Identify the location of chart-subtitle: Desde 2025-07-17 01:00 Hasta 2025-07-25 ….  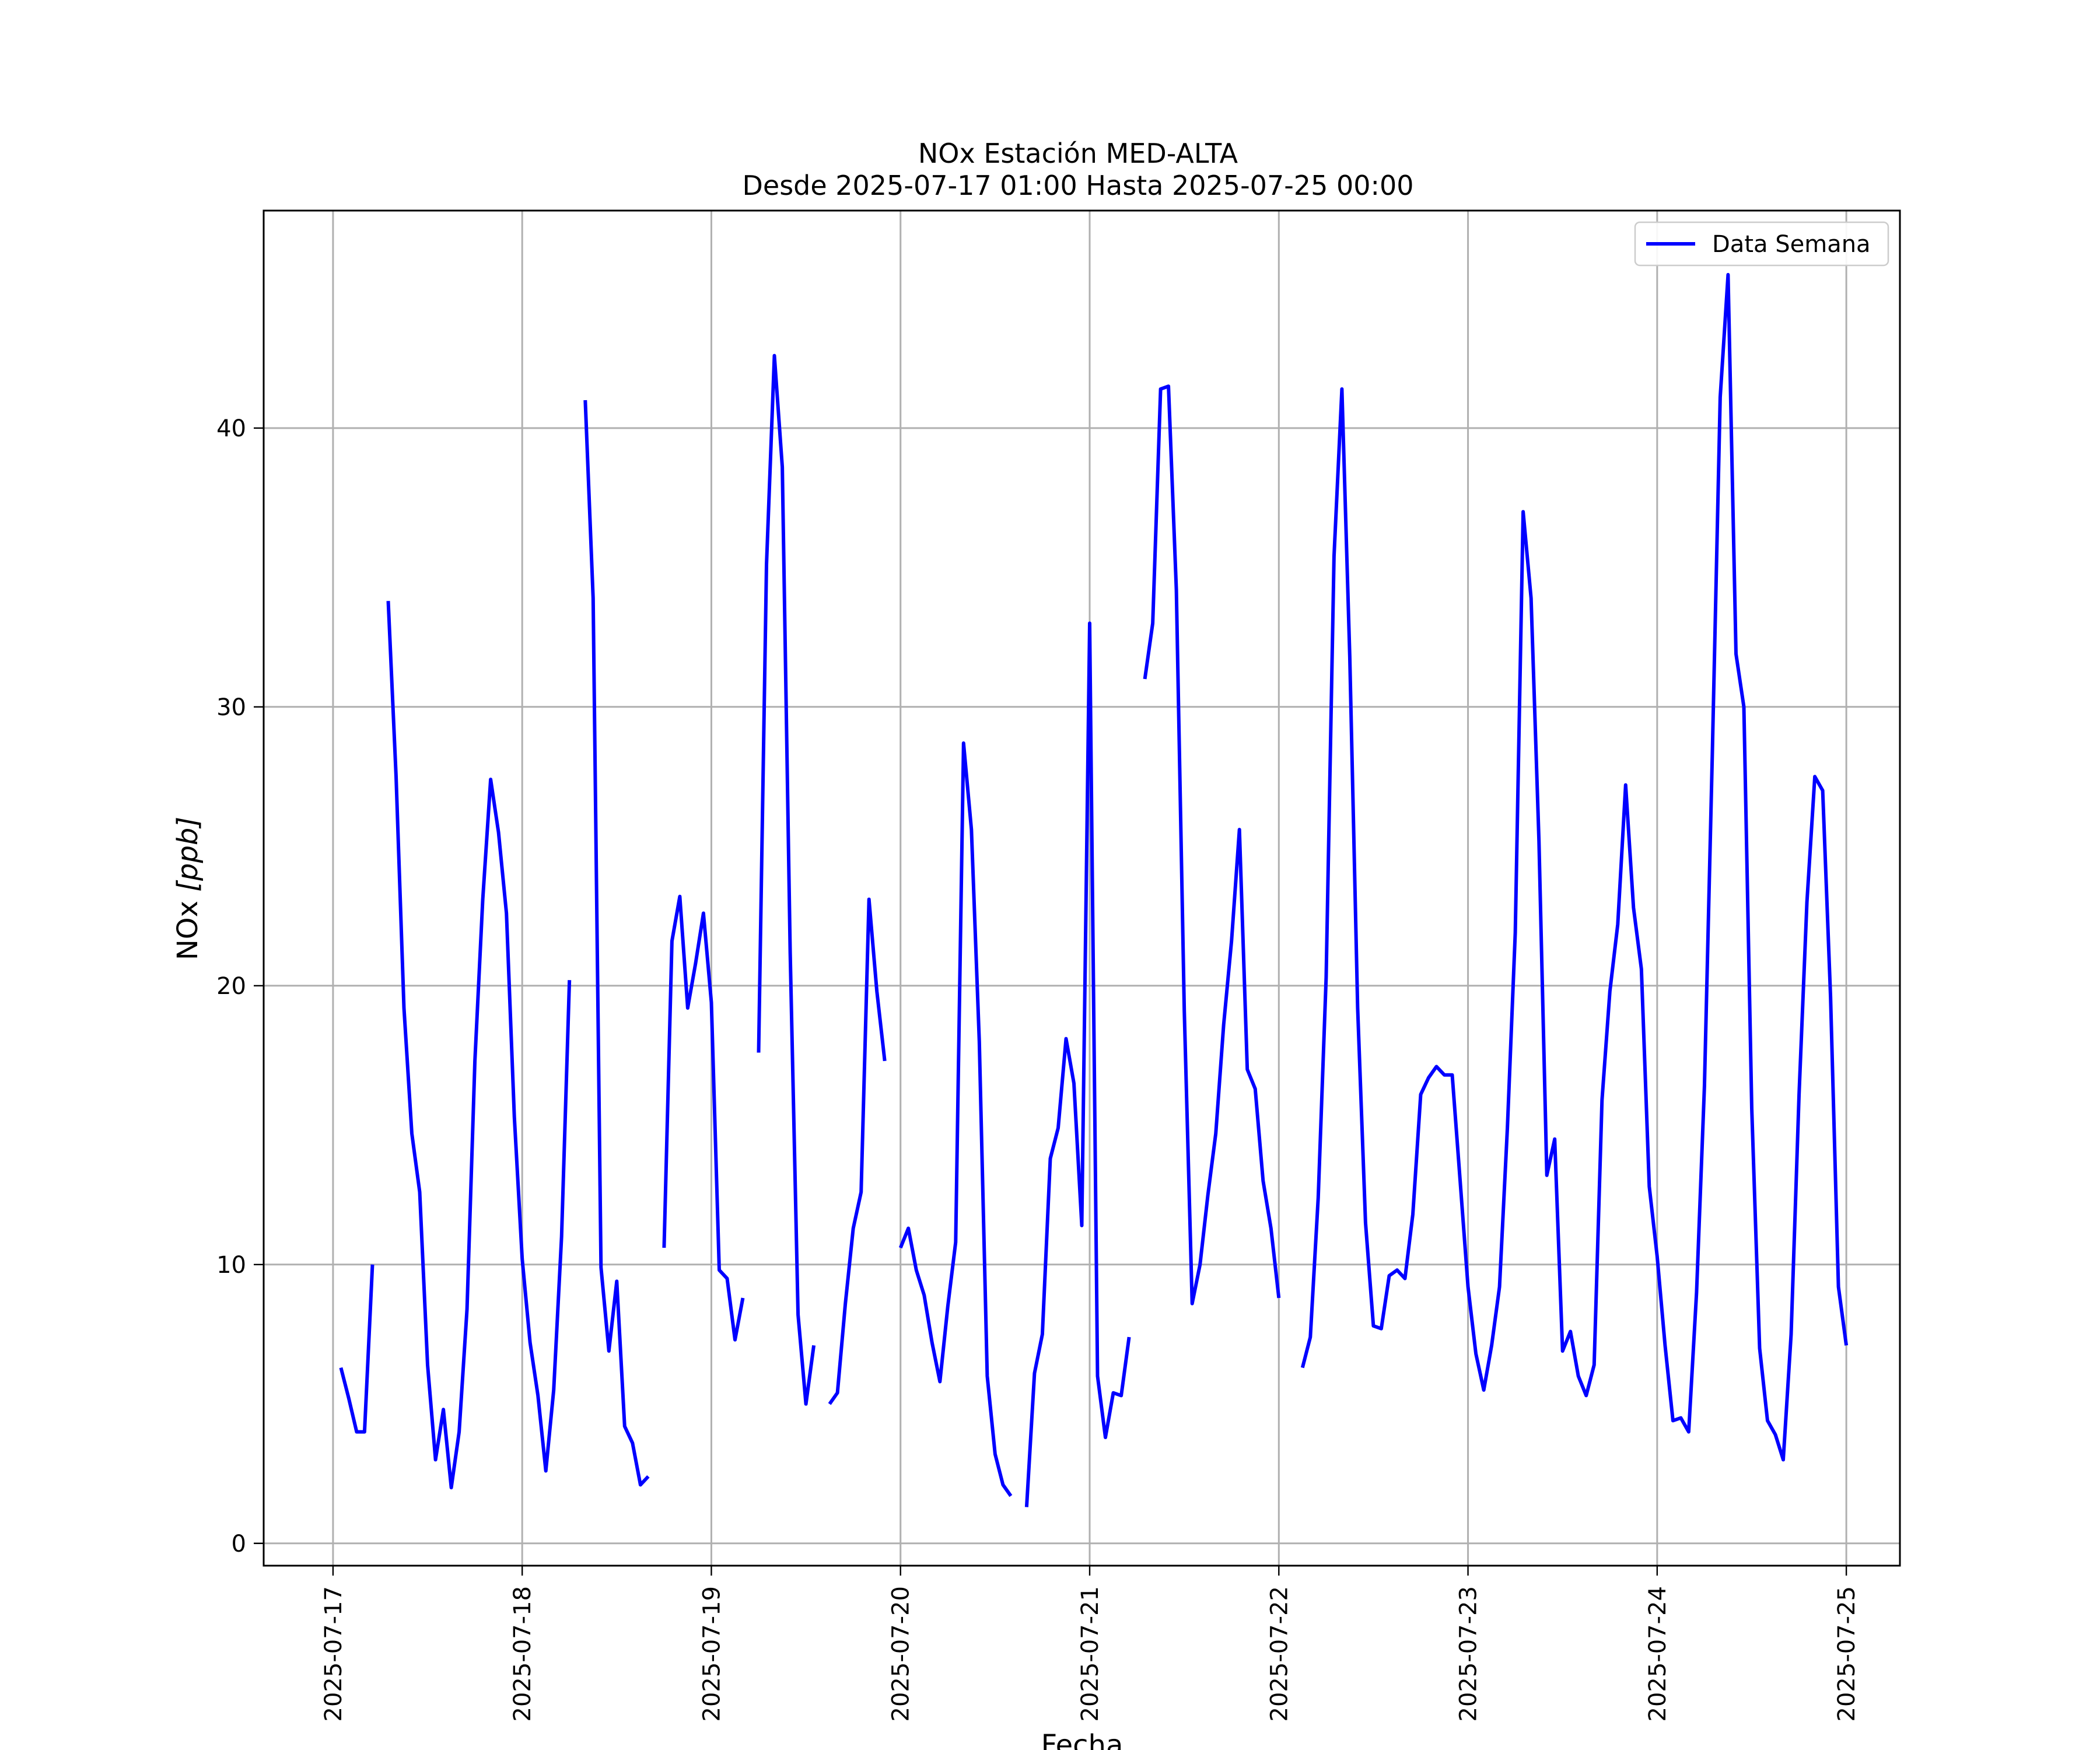
(1077, 185).